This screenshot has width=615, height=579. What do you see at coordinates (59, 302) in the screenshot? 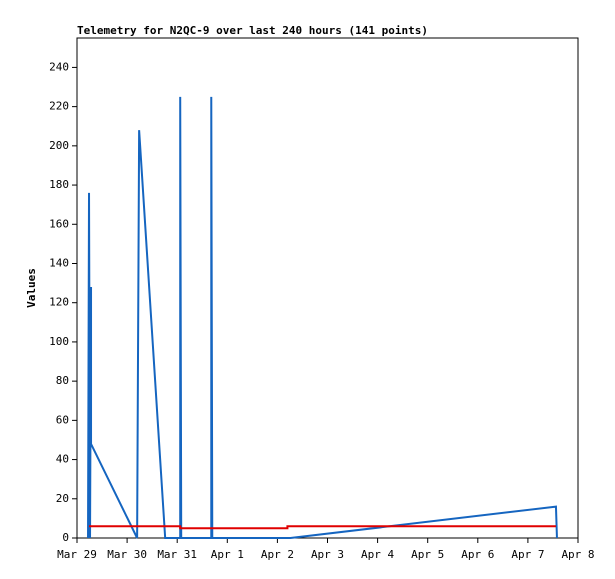
I see `y-tick-label: 120` at bounding box center [59, 302].